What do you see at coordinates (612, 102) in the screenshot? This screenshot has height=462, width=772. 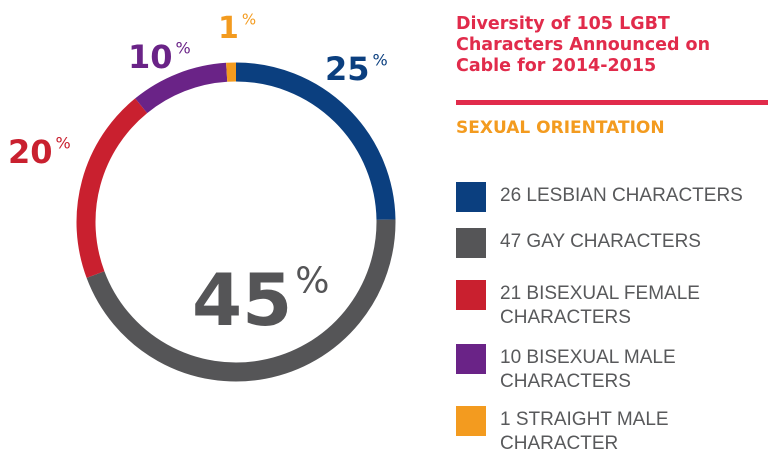 I see `title-rule` at bounding box center [612, 102].